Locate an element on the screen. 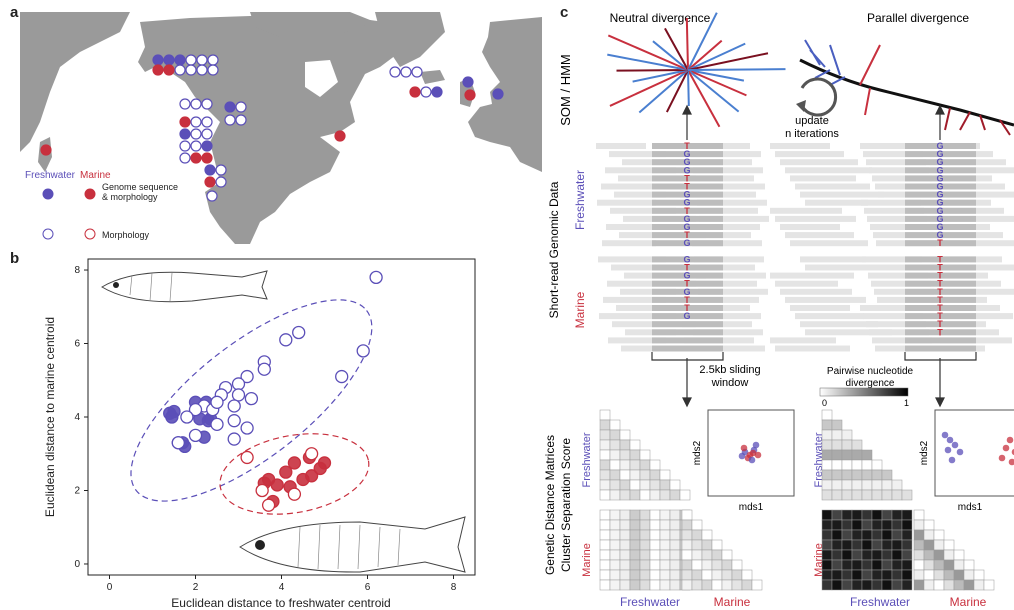 Image resolution: width=1014 pixels, height=610 pixels. matrix-fw-col-label-left: Freshwater is located at coordinates (650, 602).